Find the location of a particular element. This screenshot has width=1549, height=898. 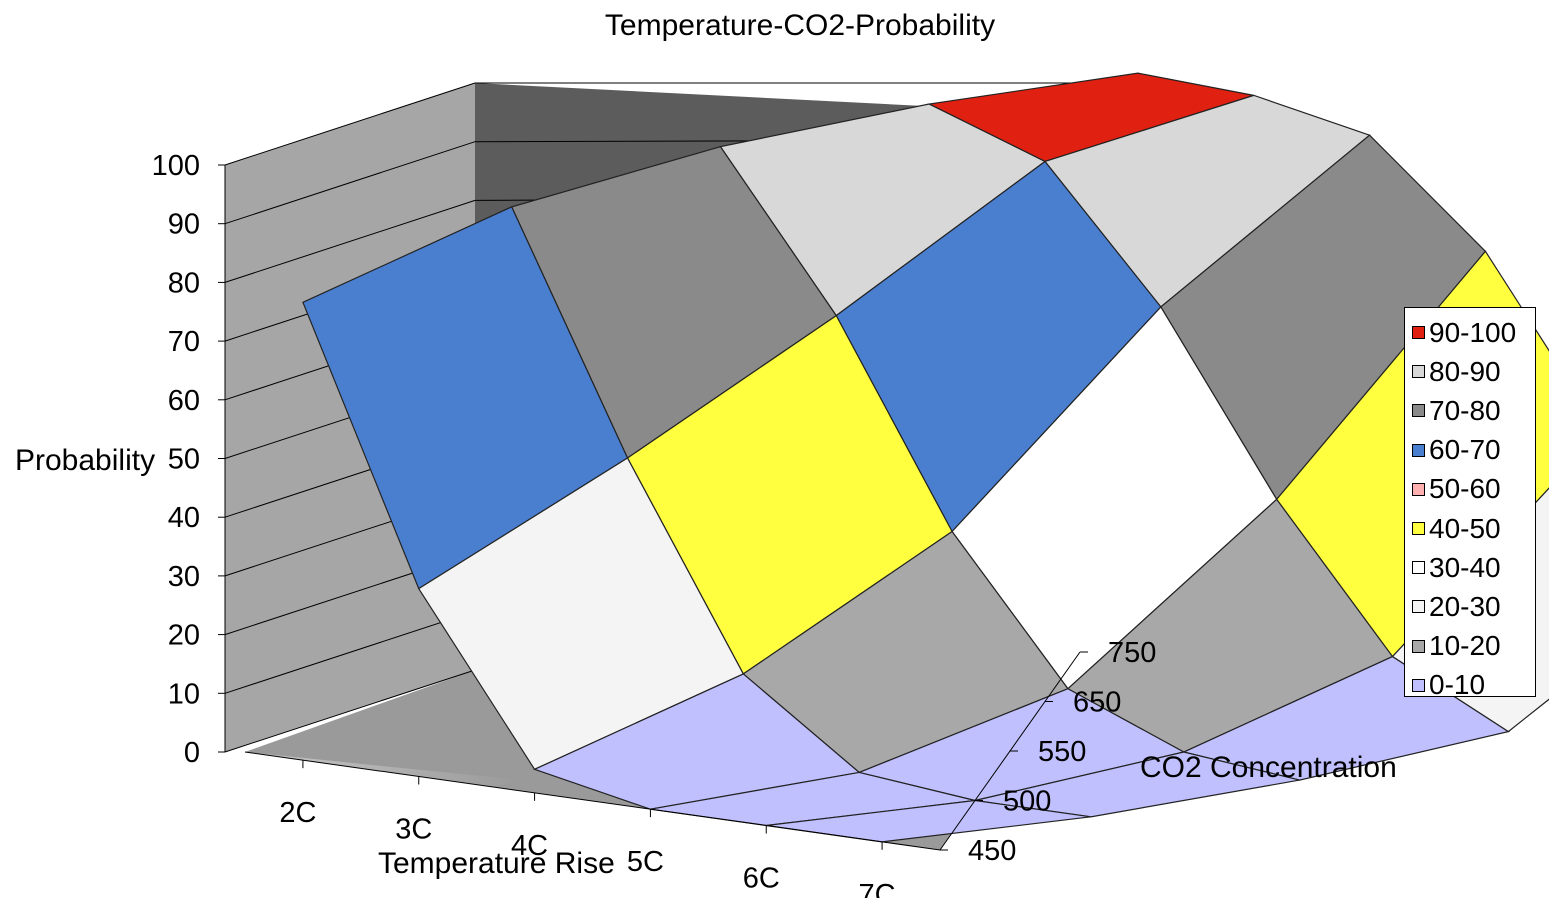

x-tick-label: 2C is located at coordinates (297, 813).